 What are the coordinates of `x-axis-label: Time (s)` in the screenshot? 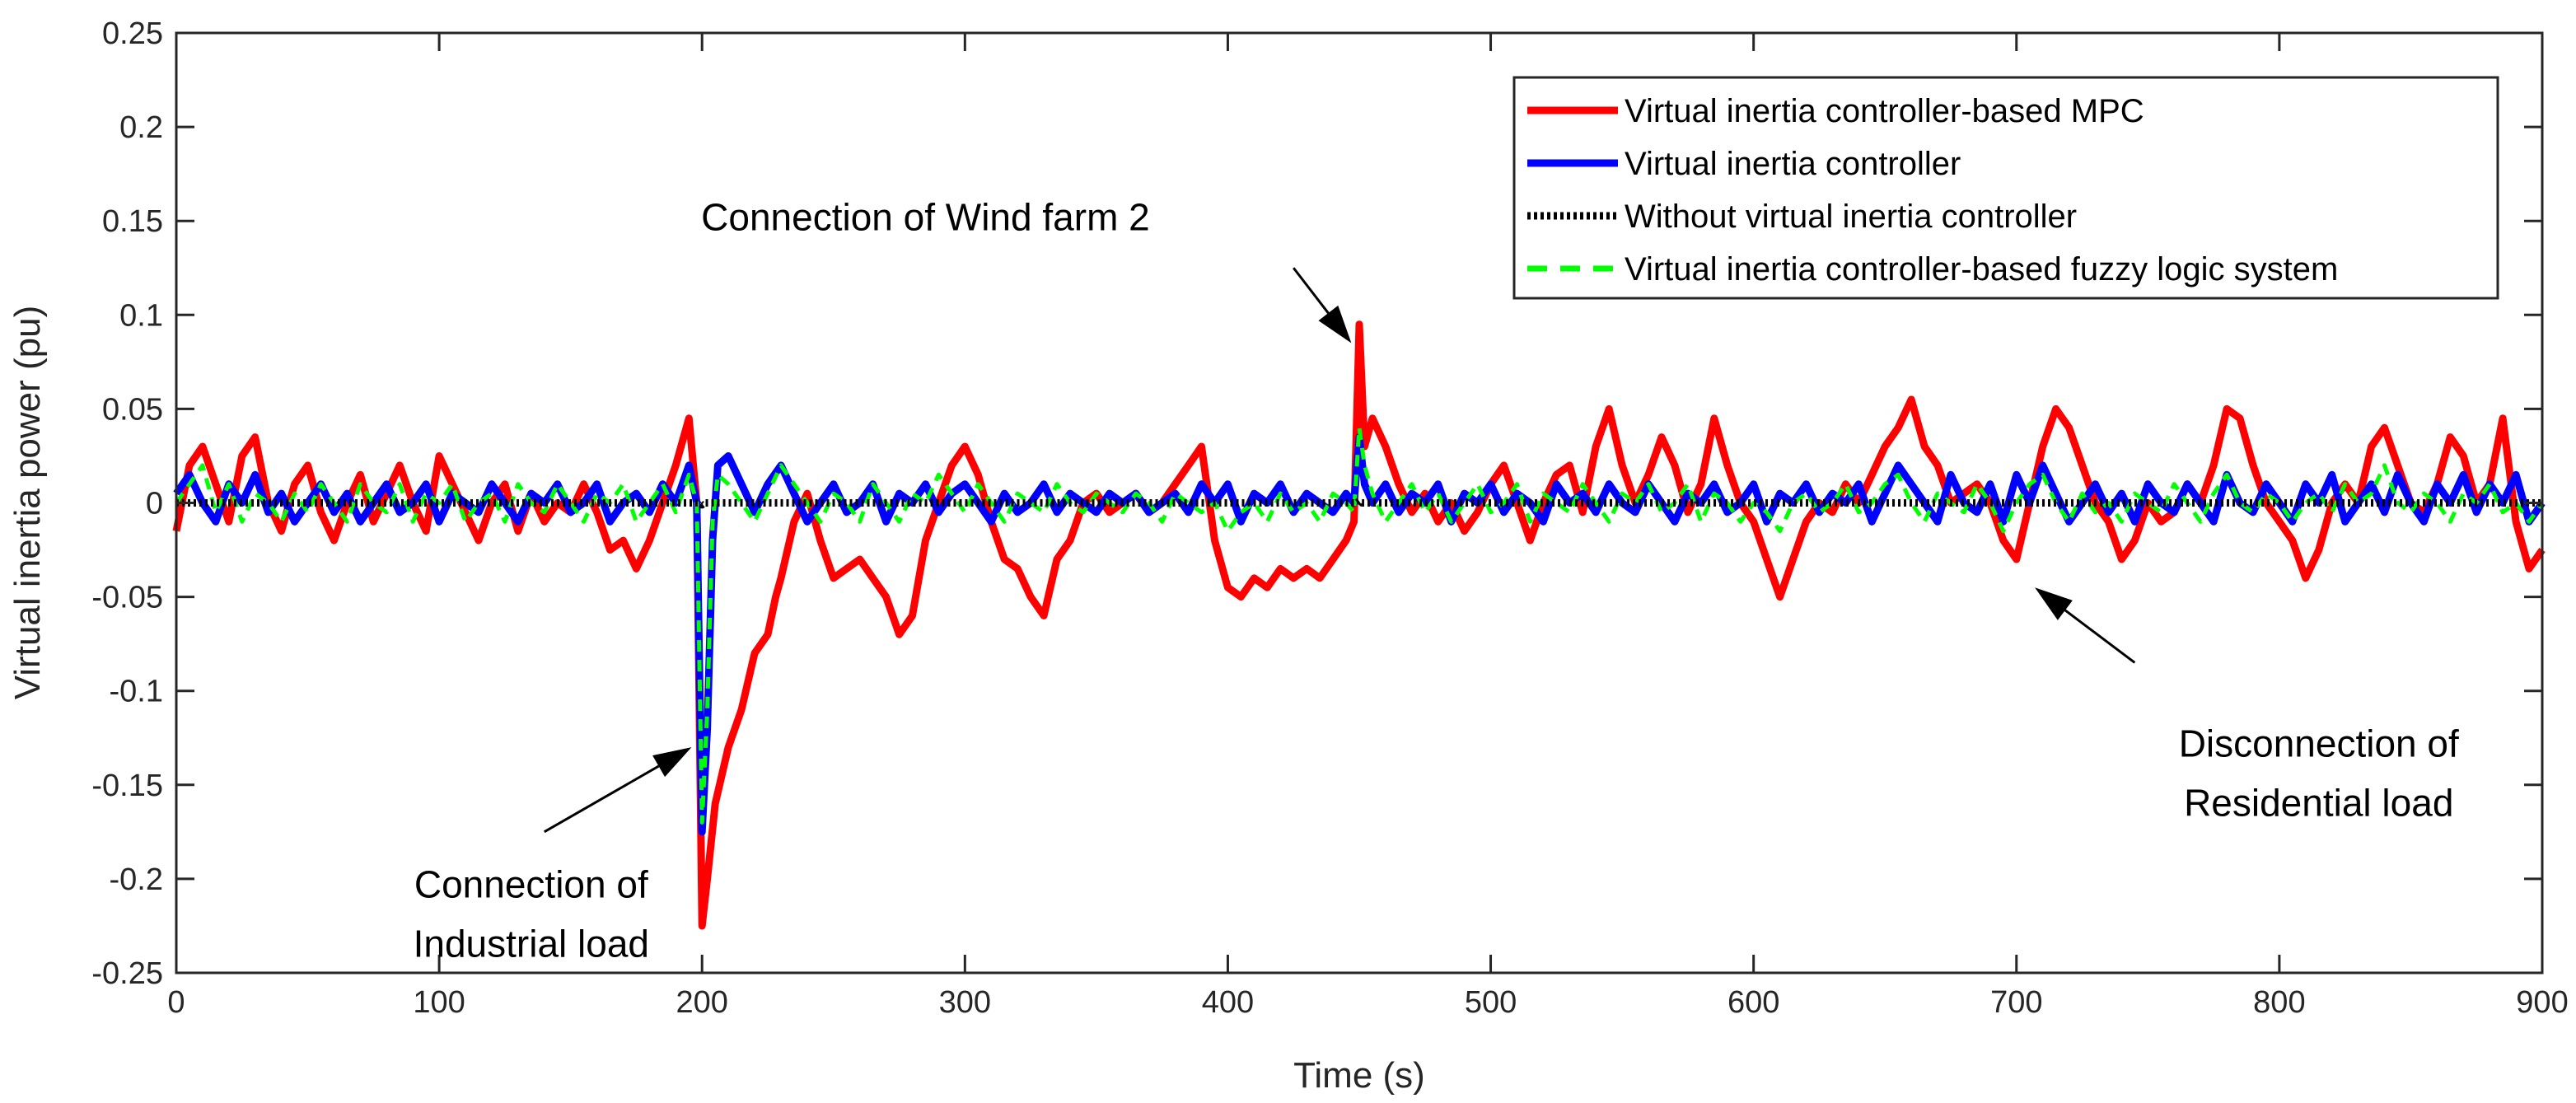 It's located at (1359, 1076).